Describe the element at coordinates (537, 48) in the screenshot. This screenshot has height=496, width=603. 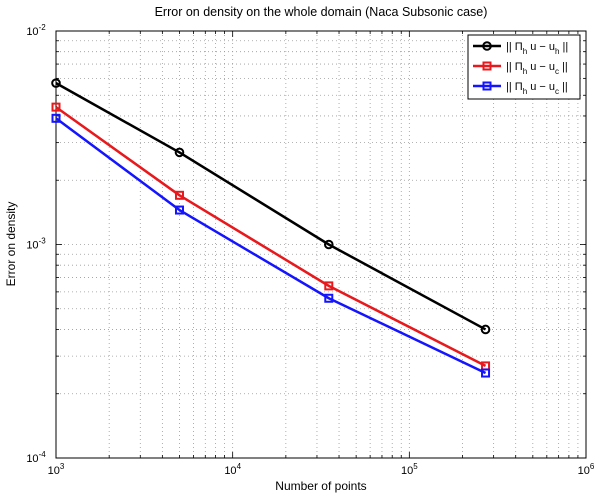
I see `legend-label: || Πh u − uh ||` at that location.